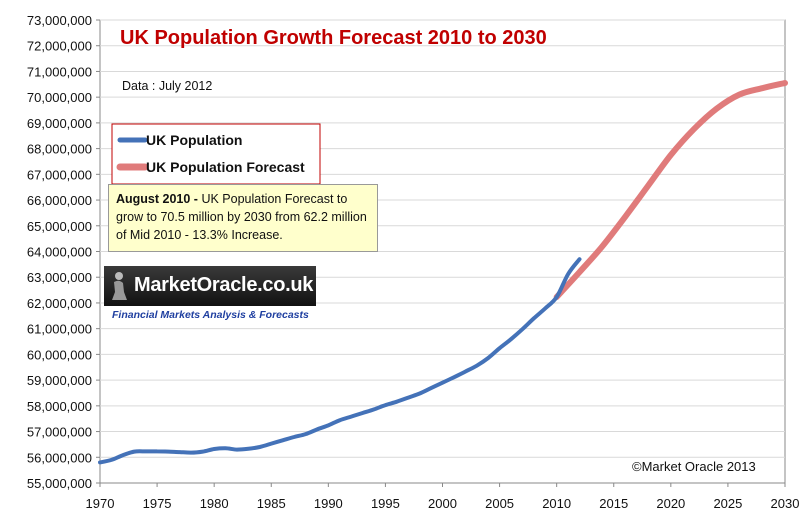 The height and width of the screenshot is (531, 800). I want to click on x-tick-label: 2015, so click(613, 503).